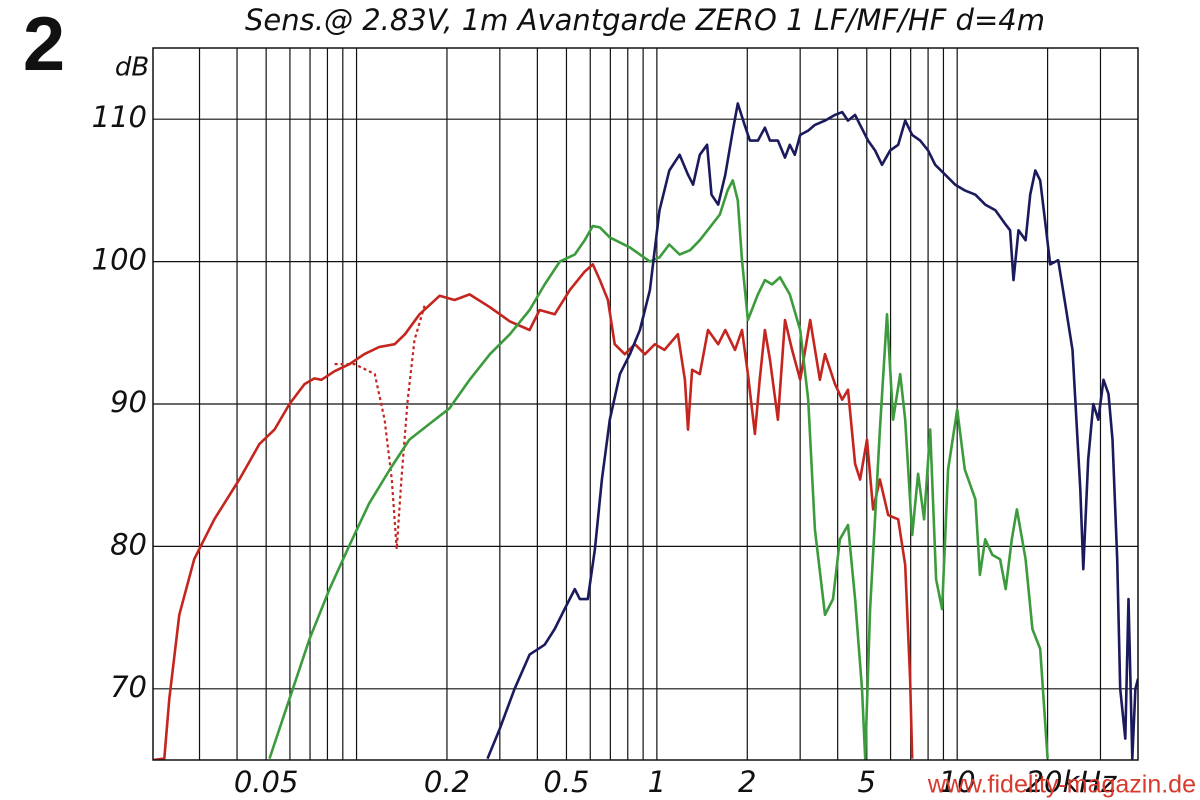  What do you see at coordinates (867, 782) in the screenshot?
I see `x-tick-label: 5` at bounding box center [867, 782].